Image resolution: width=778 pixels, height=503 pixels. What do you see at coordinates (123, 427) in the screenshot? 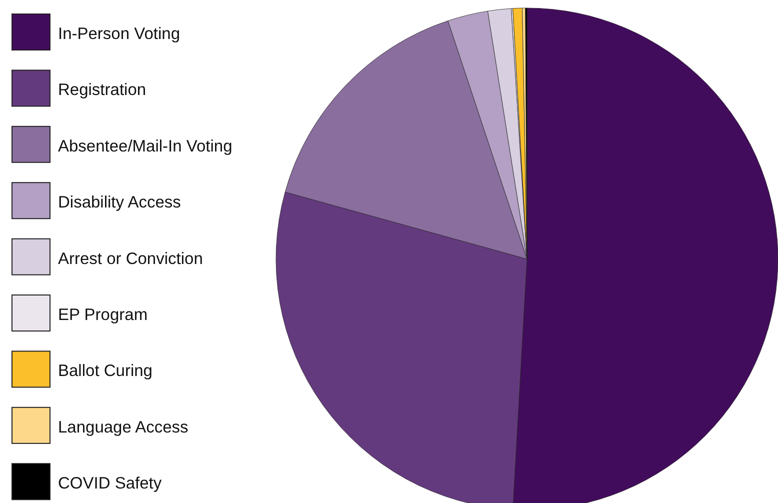
I see `legend-label: Language Access` at bounding box center [123, 427].